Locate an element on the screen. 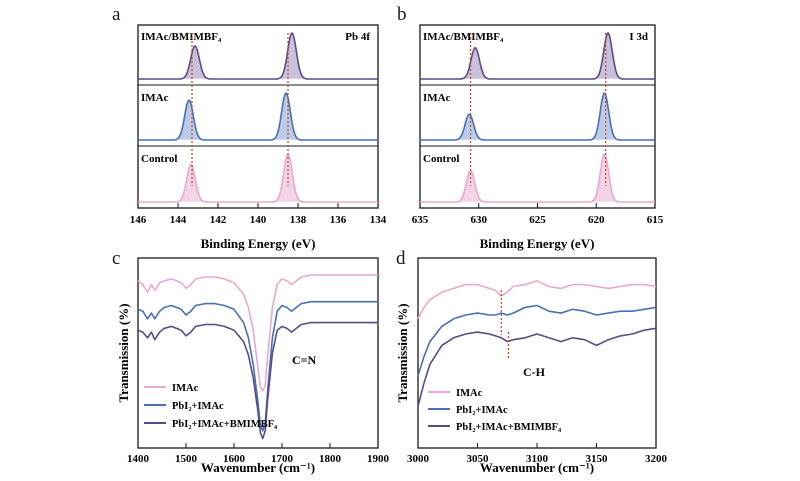  panel-d-legend-label-2: PbI₂+IMAc is located at coordinates (482, 410).